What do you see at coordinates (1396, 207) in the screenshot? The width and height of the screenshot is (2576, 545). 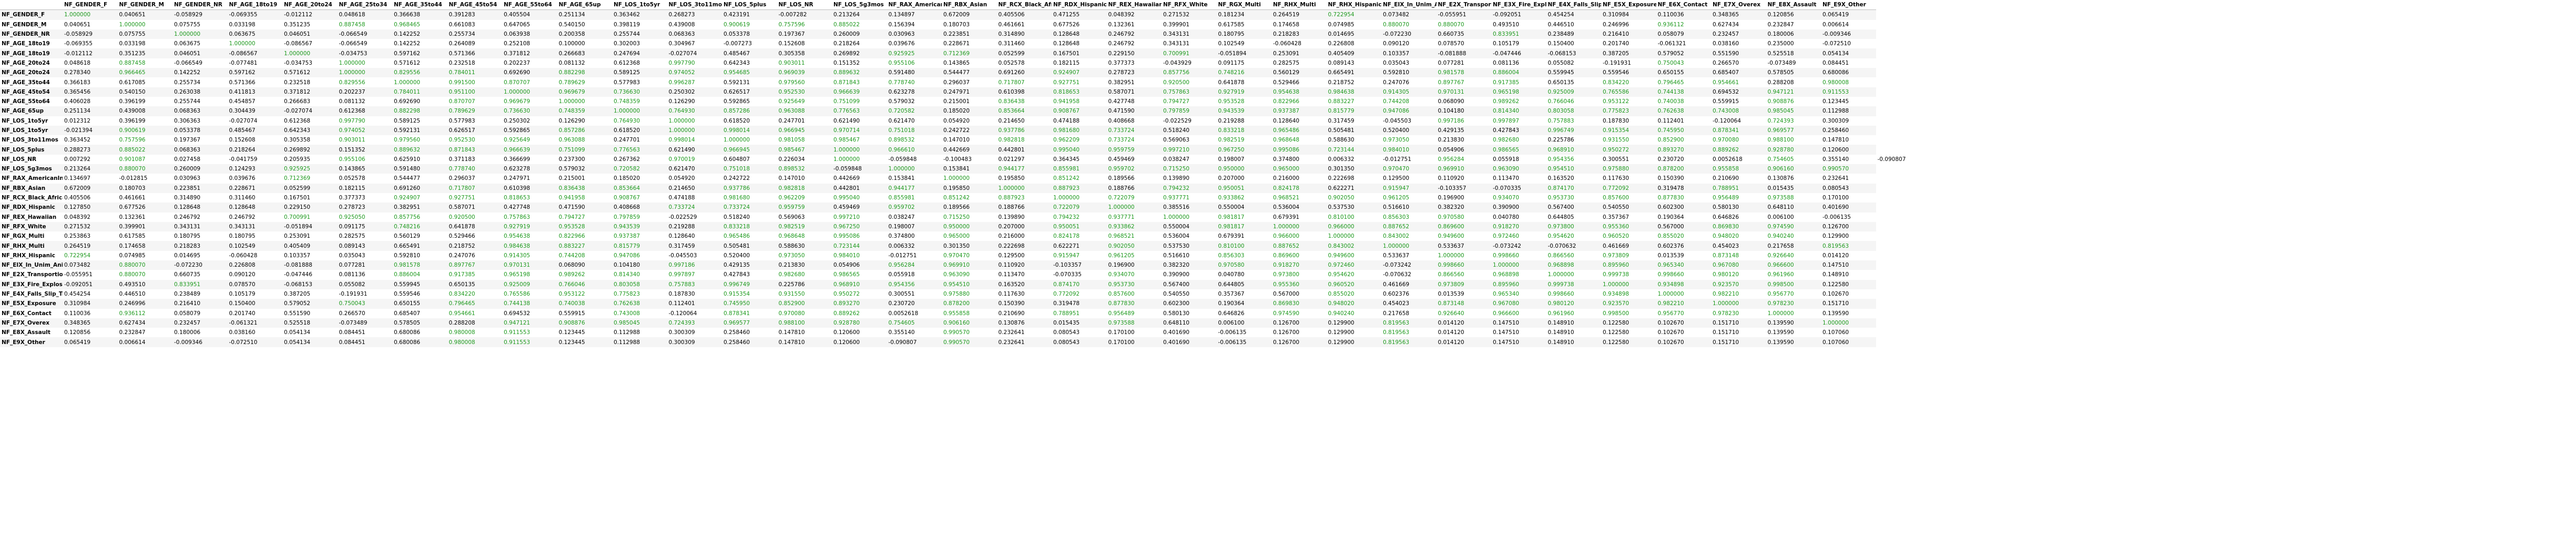 I see `table-cell: 0.516610` at bounding box center [1396, 207].